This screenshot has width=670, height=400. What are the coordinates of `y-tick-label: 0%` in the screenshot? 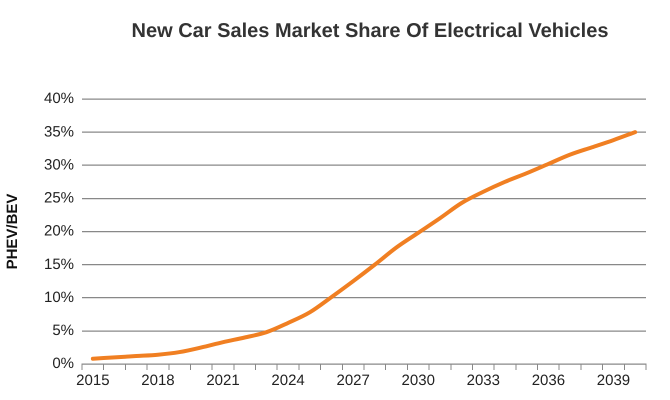 It's located at (63, 363).